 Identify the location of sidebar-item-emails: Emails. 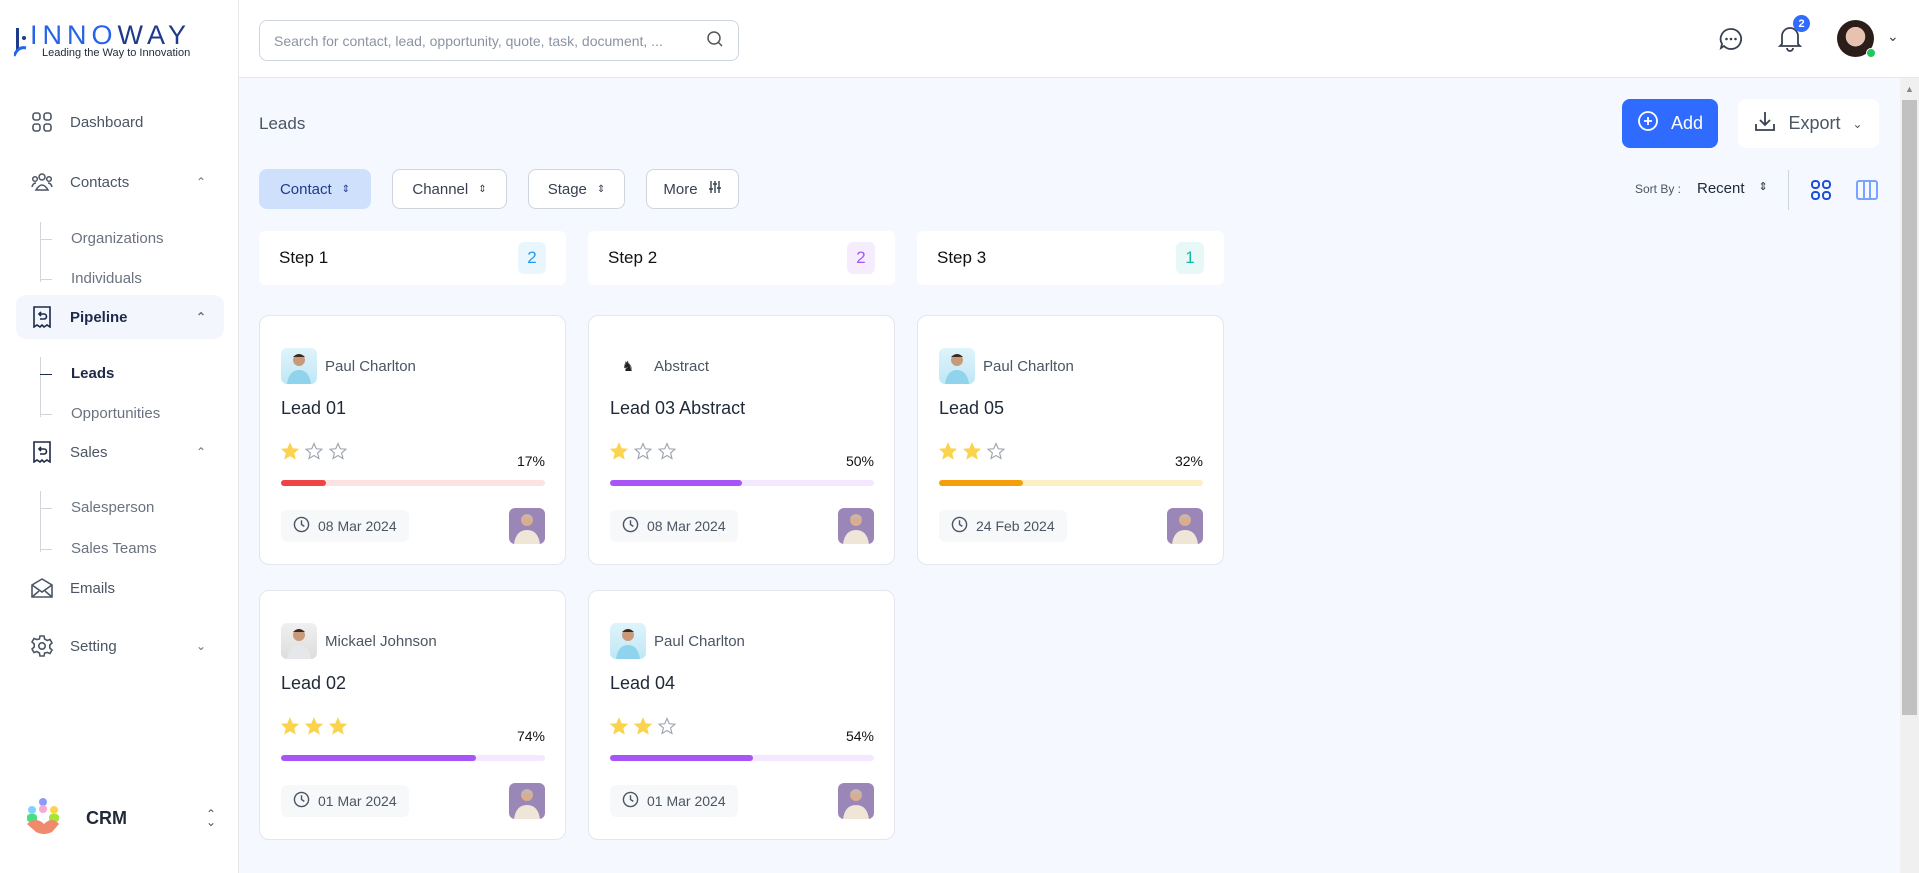
(120, 588).